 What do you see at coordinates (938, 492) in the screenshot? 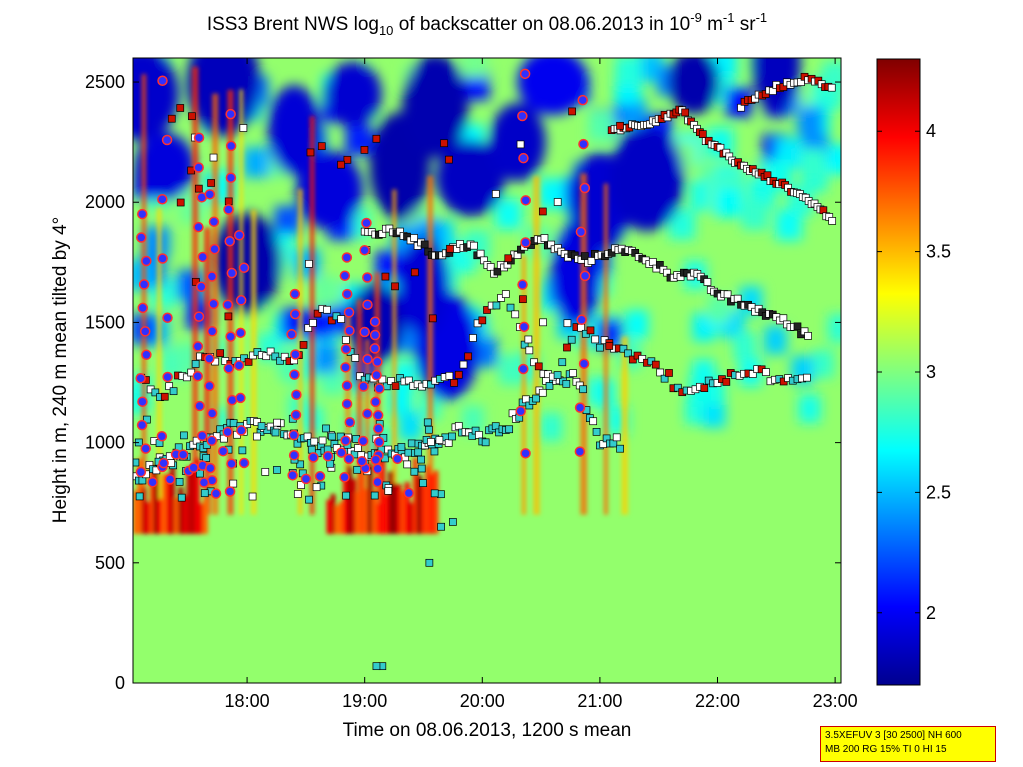
I see `colorbar-tick-label: 2.5` at bounding box center [938, 492].